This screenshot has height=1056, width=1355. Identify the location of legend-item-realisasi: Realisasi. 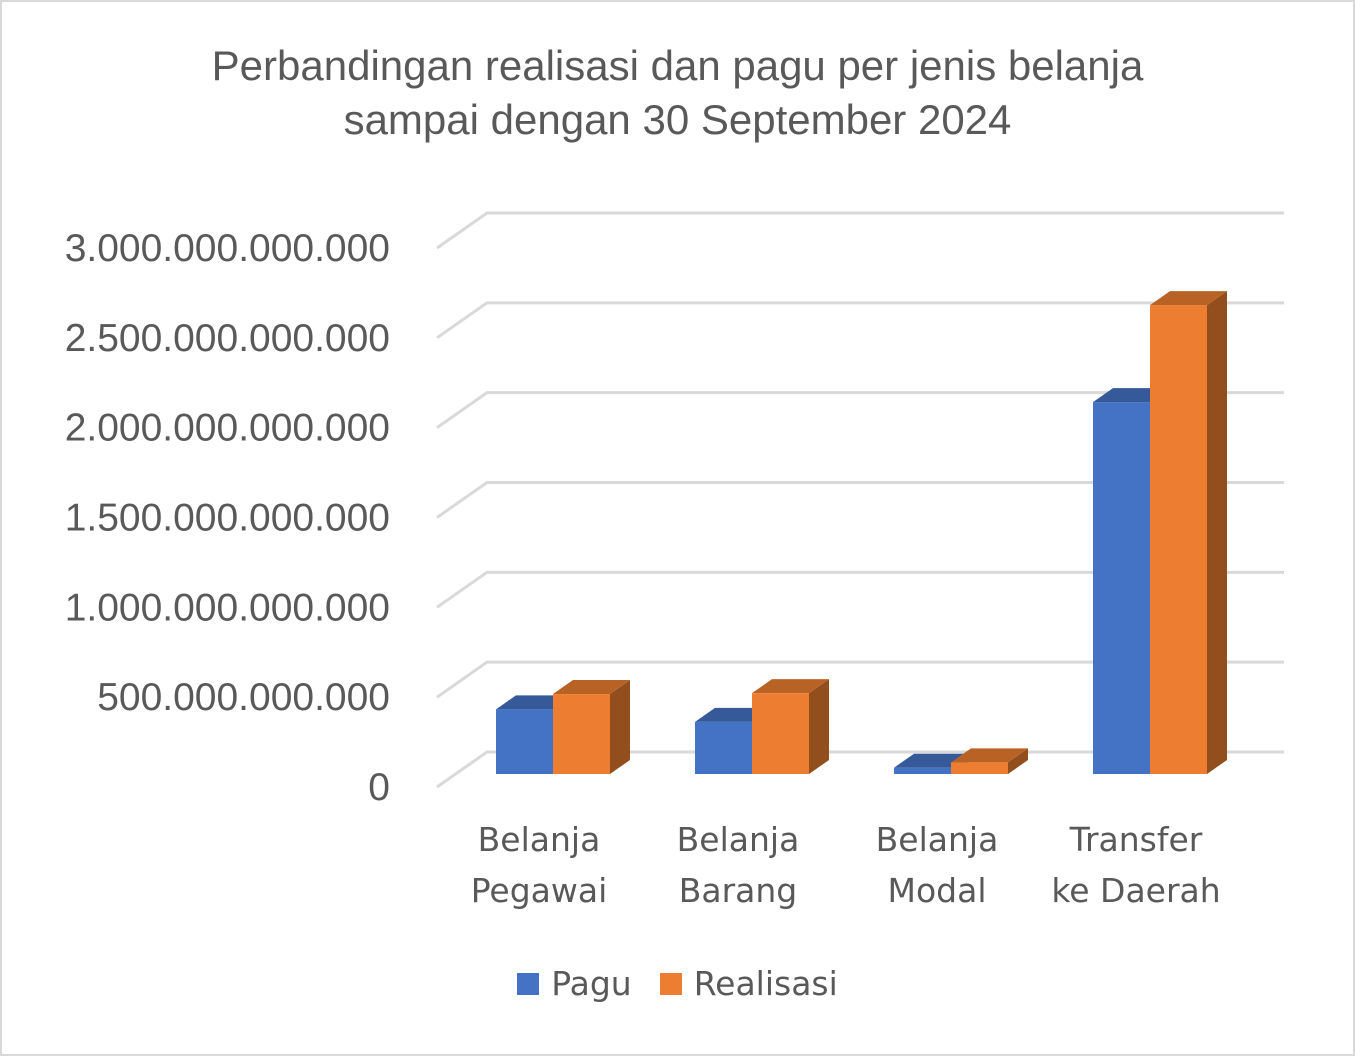
(748, 983).